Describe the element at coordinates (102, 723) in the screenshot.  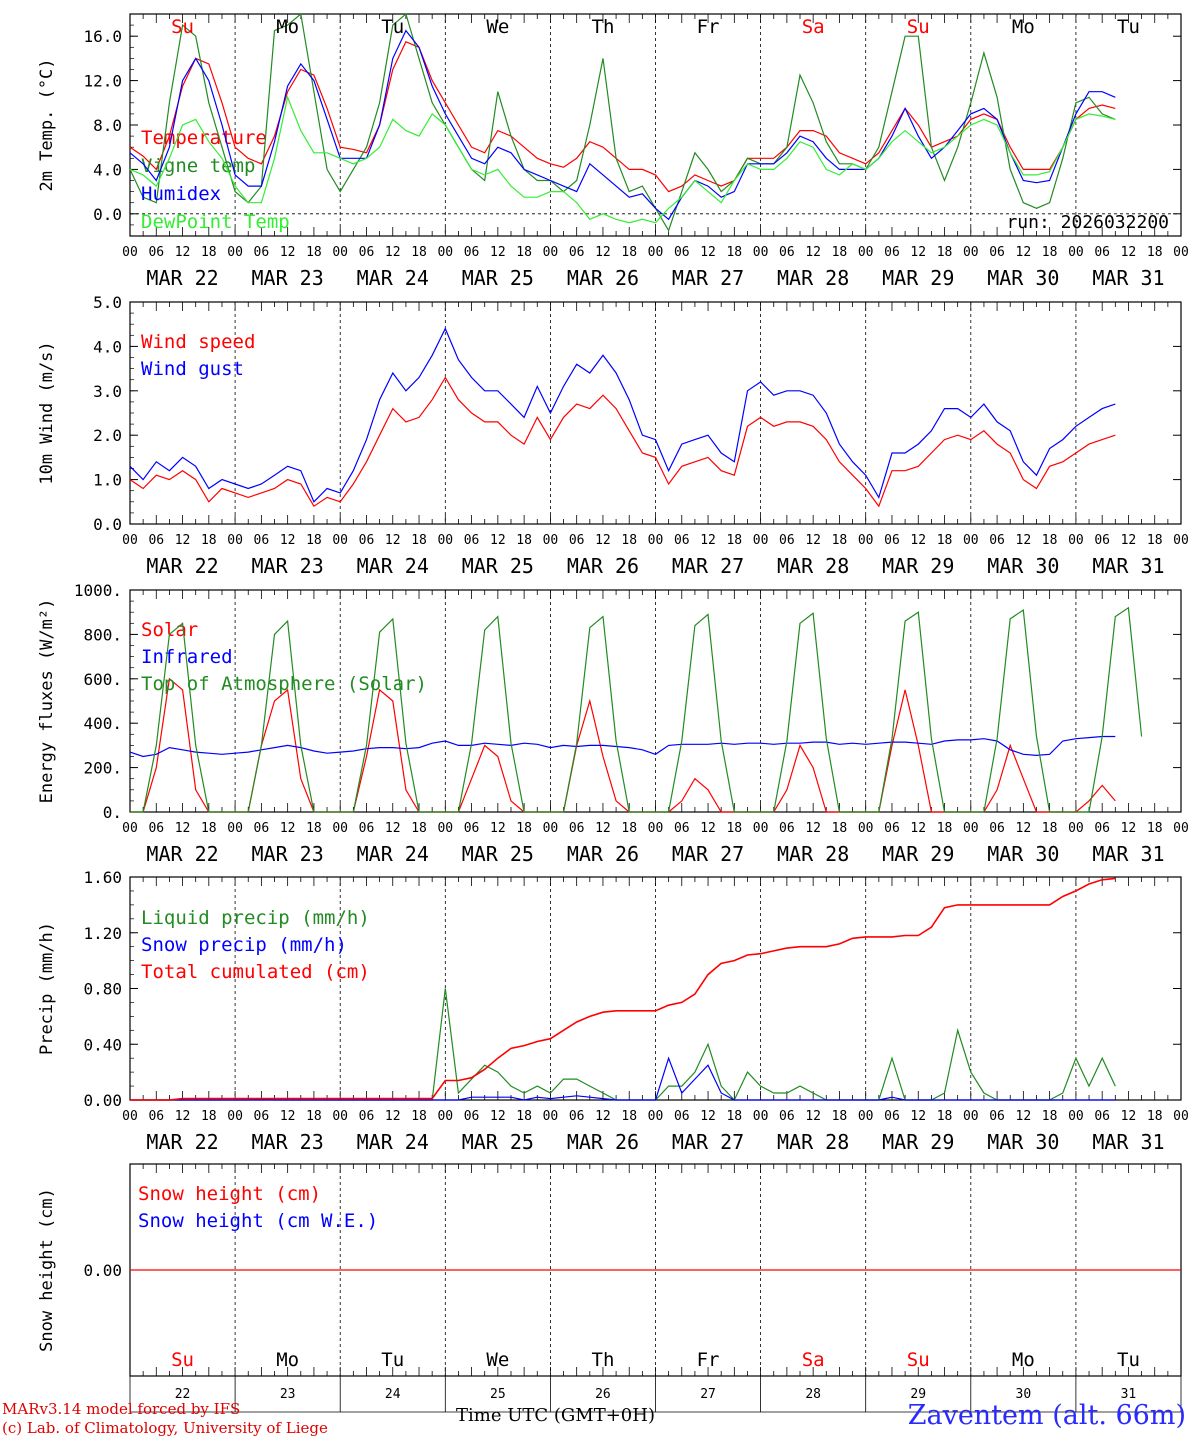
I see `energy-ytick-label: 400.` at that location.